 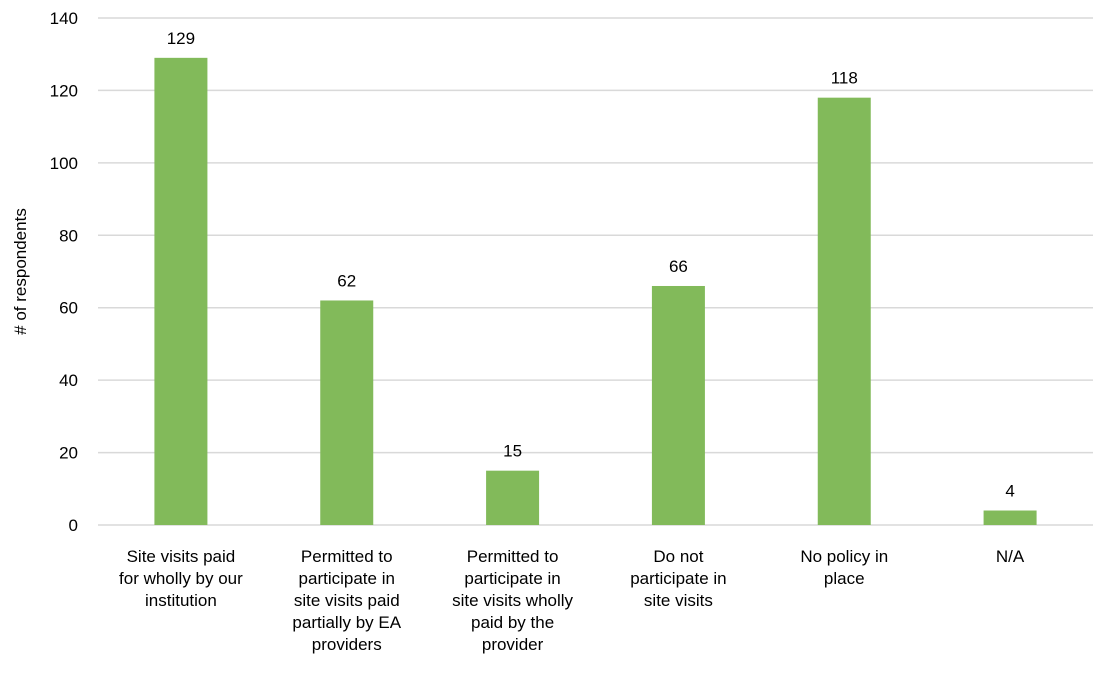 I want to click on category-label-line: institution, so click(x=181, y=600).